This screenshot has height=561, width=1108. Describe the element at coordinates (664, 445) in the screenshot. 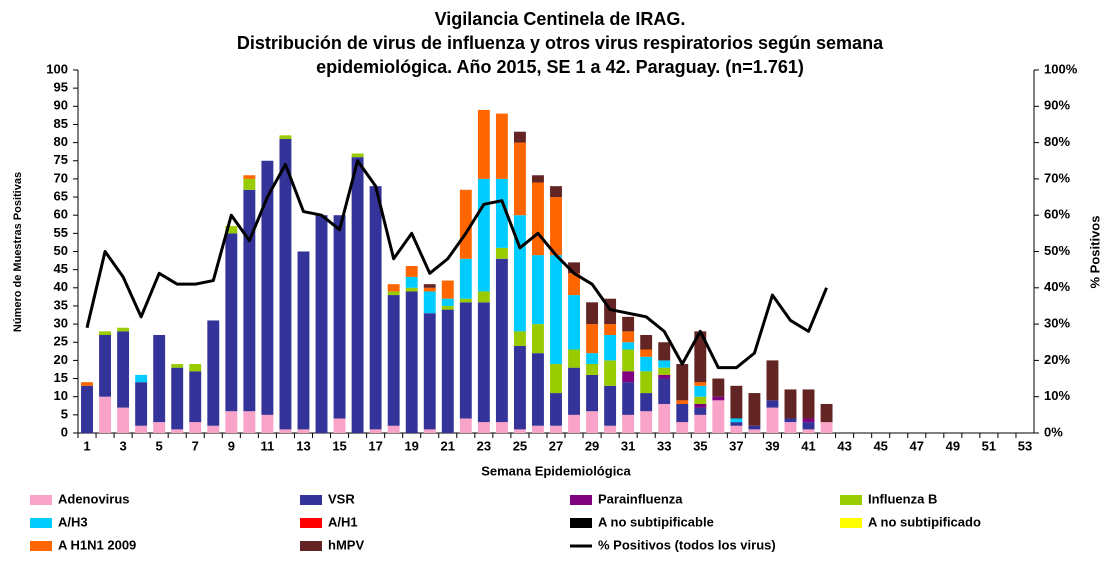

I see `x-tick-label: 33` at that location.